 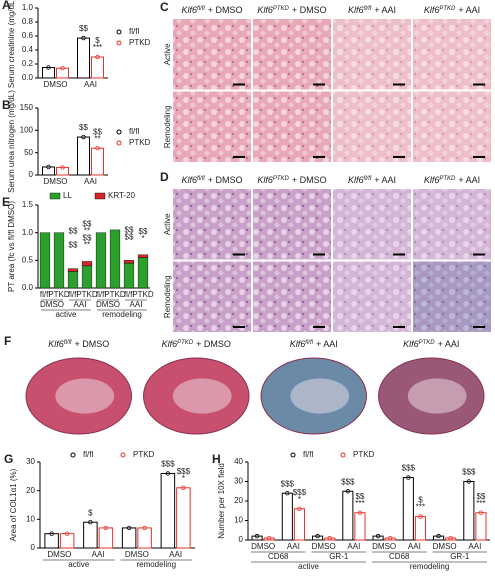 I want to click on row-label: Remodeling, so click(x=167, y=126).